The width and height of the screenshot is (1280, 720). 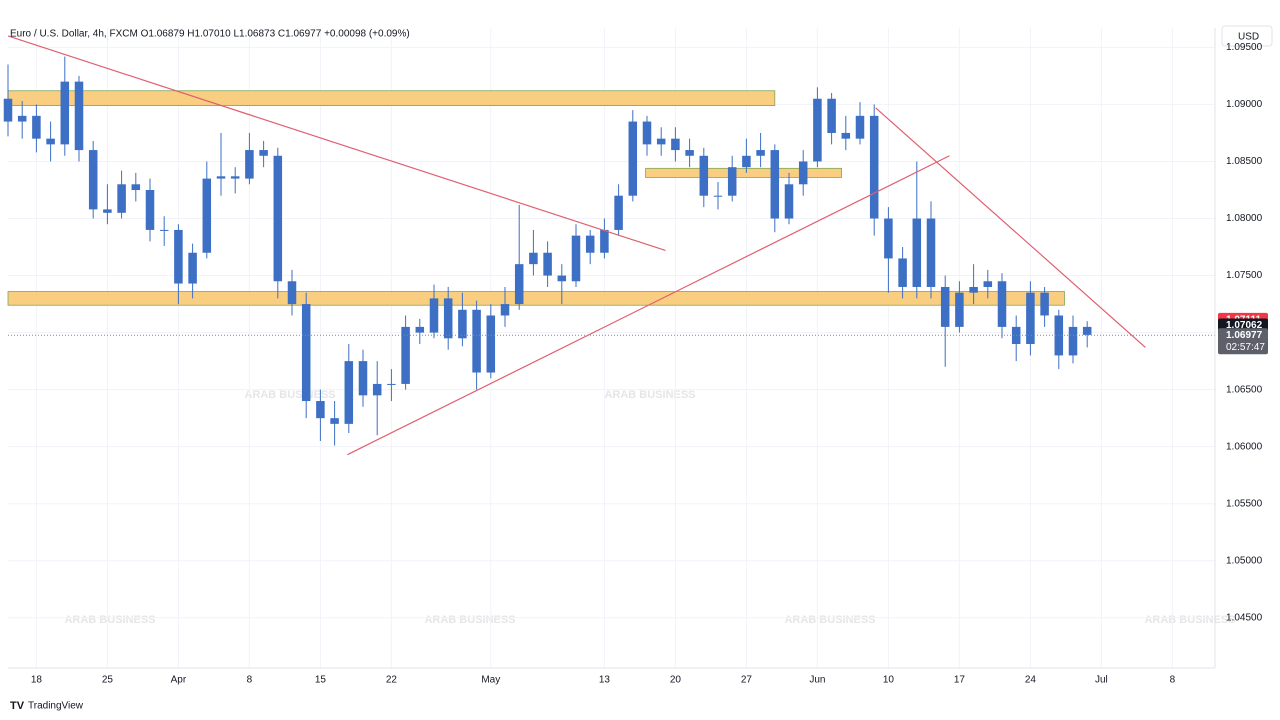 I want to click on y-tick-label: 1.09000, so click(x=1244, y=104).